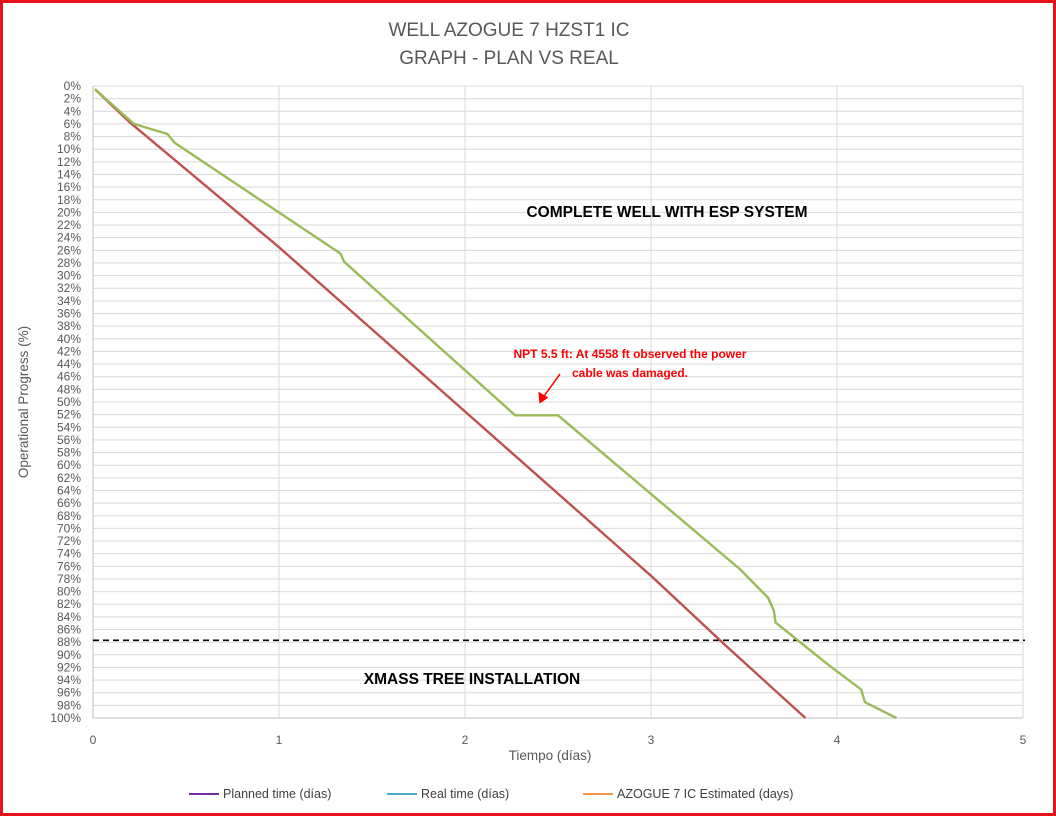 Image resolution: width=1056 pixels, height=819 pixels. What do you see at coordinates (69, 389) in the screenshot?
I see `y-tick-label: 48%` at bounding box center [69, 389].